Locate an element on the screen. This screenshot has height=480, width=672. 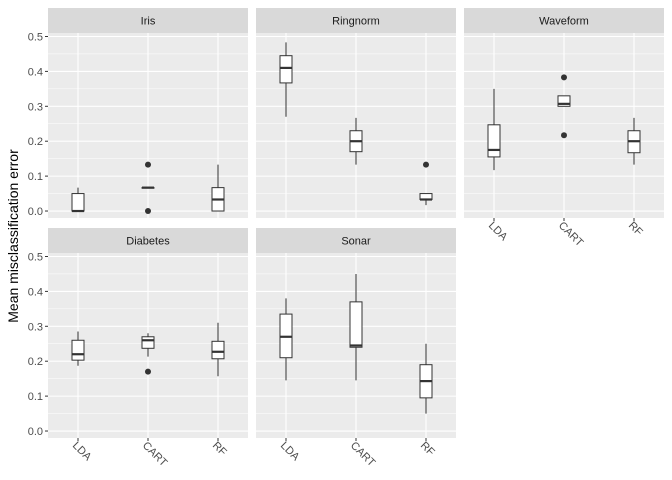
y-axis-title: Mean misclassification error is located at coordinates (13, 236).